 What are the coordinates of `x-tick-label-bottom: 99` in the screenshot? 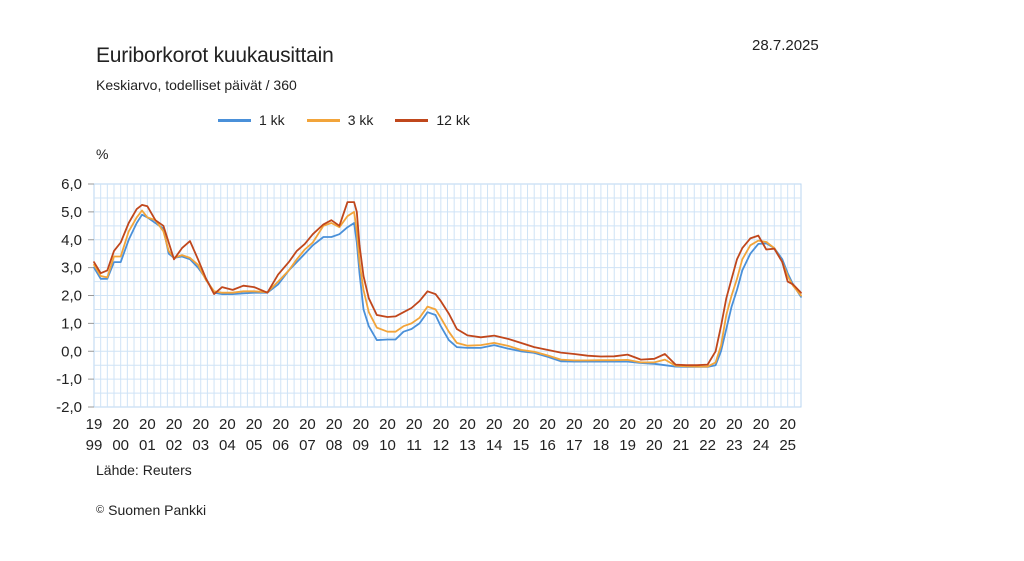 It's located at (94, 445).